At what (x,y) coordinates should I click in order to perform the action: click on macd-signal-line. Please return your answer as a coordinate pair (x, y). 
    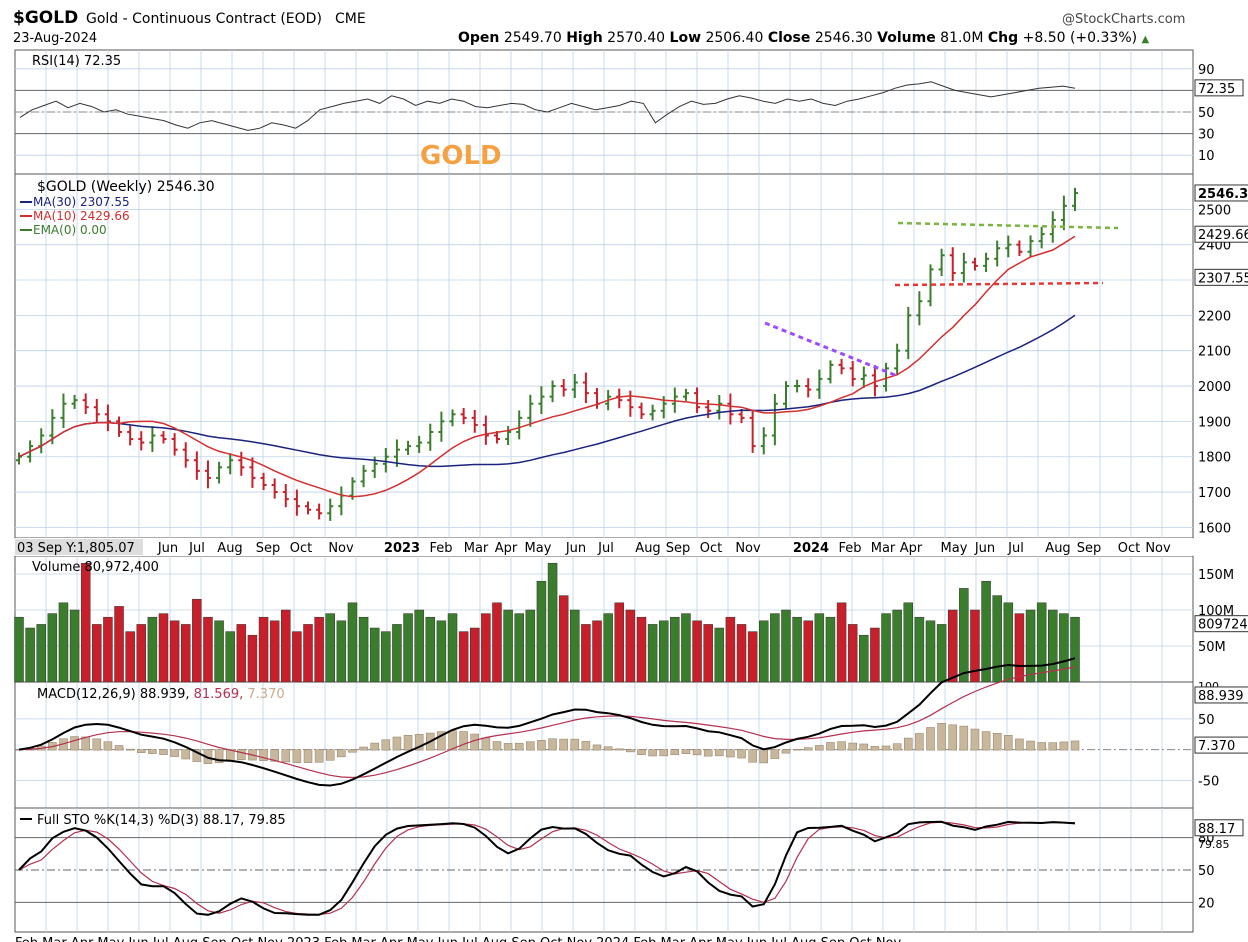
    Looking at the image, I should click on (547, 722).